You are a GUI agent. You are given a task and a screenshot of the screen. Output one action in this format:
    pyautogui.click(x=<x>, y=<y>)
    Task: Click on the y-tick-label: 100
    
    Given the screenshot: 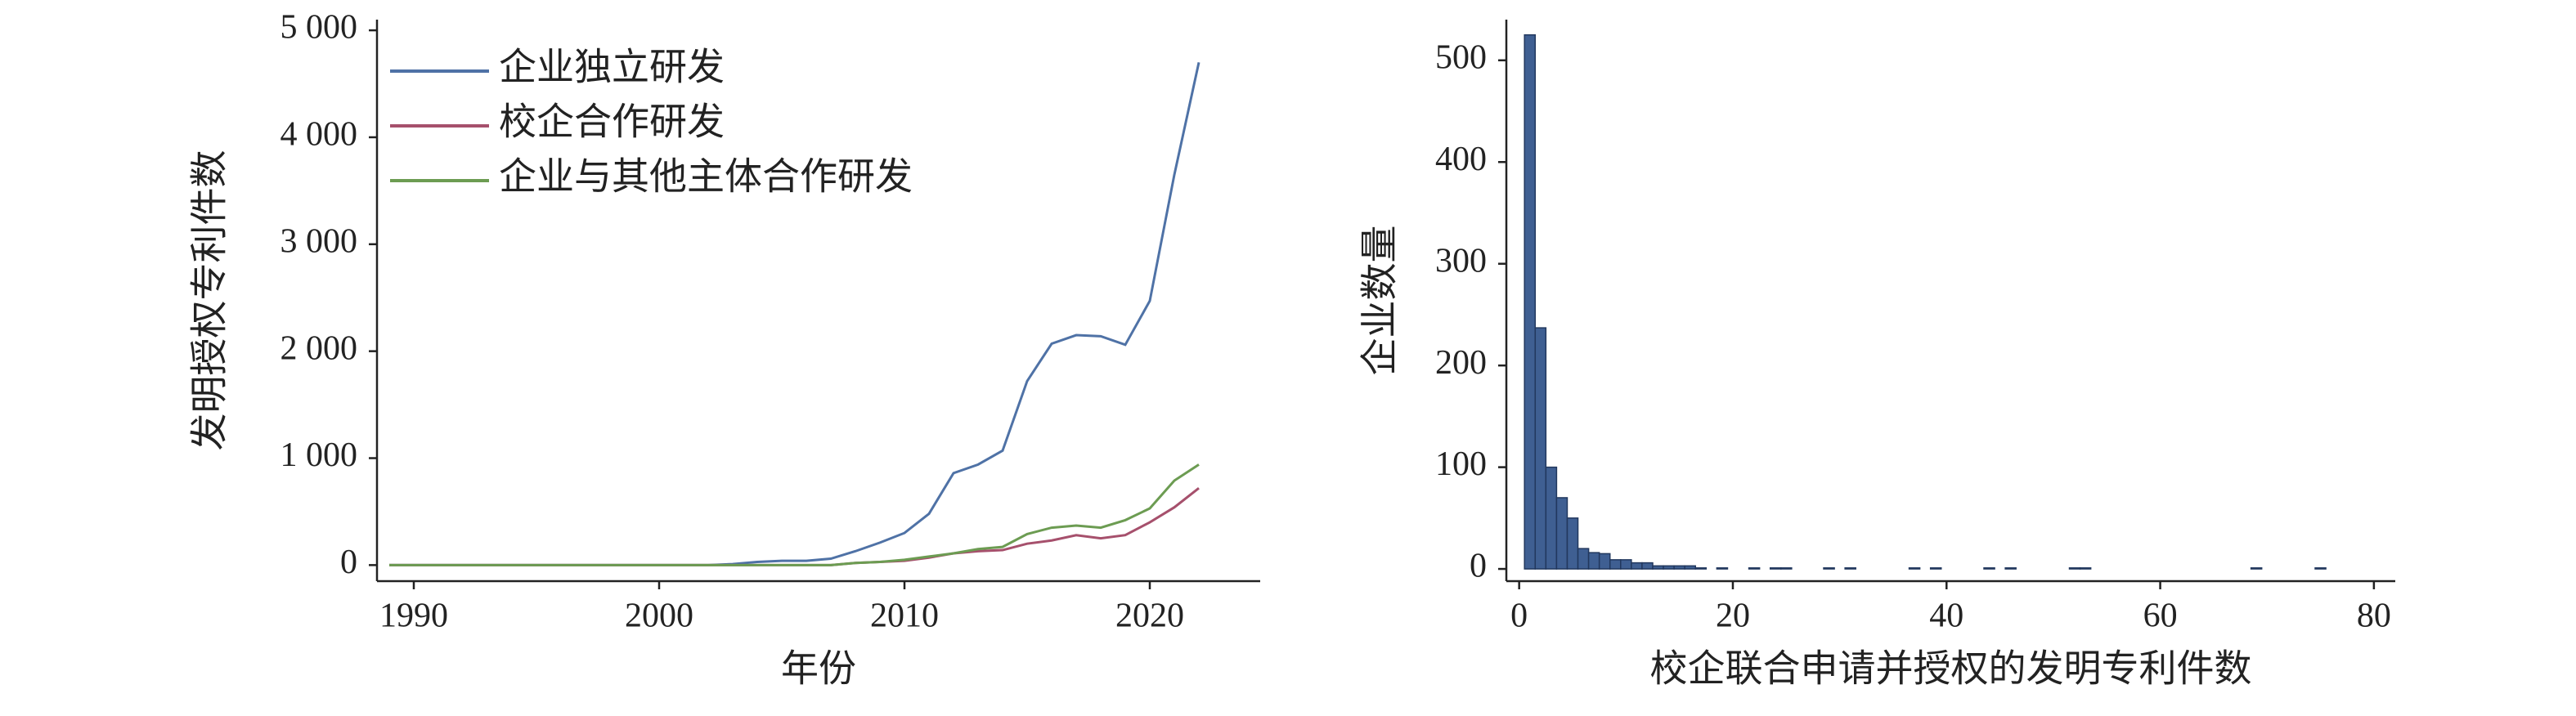 What is the action you would take?
    pyautogui.click(x=1461, y=464)
    